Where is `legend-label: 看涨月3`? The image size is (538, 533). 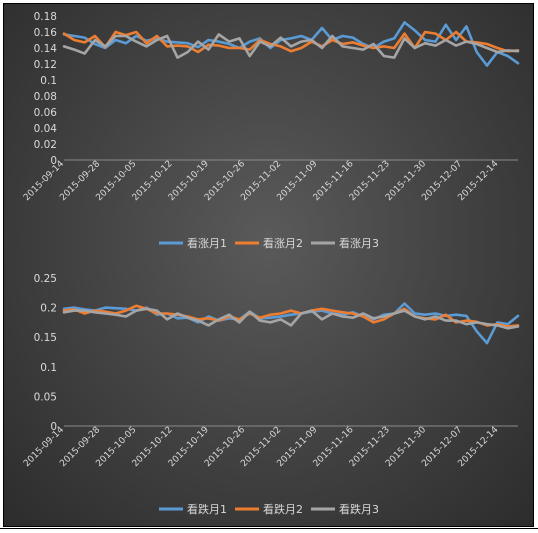 legend-label: 看涨月3 is located at coordinates (359, 243).